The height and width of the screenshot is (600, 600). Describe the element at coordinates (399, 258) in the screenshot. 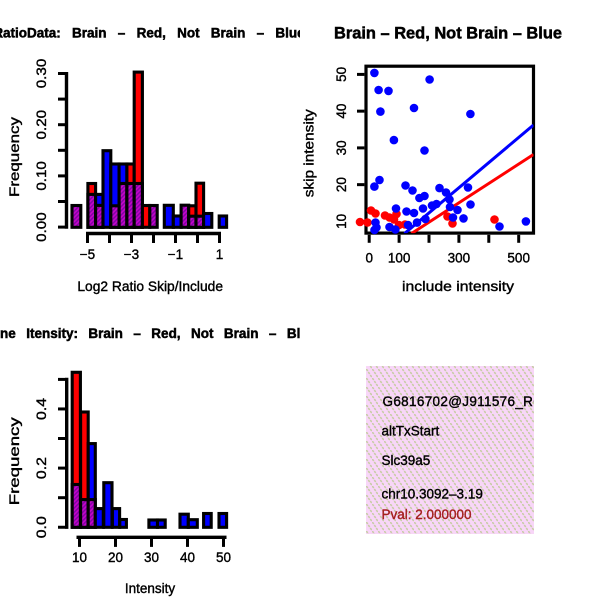

I see `svg-text: 100` at that location.